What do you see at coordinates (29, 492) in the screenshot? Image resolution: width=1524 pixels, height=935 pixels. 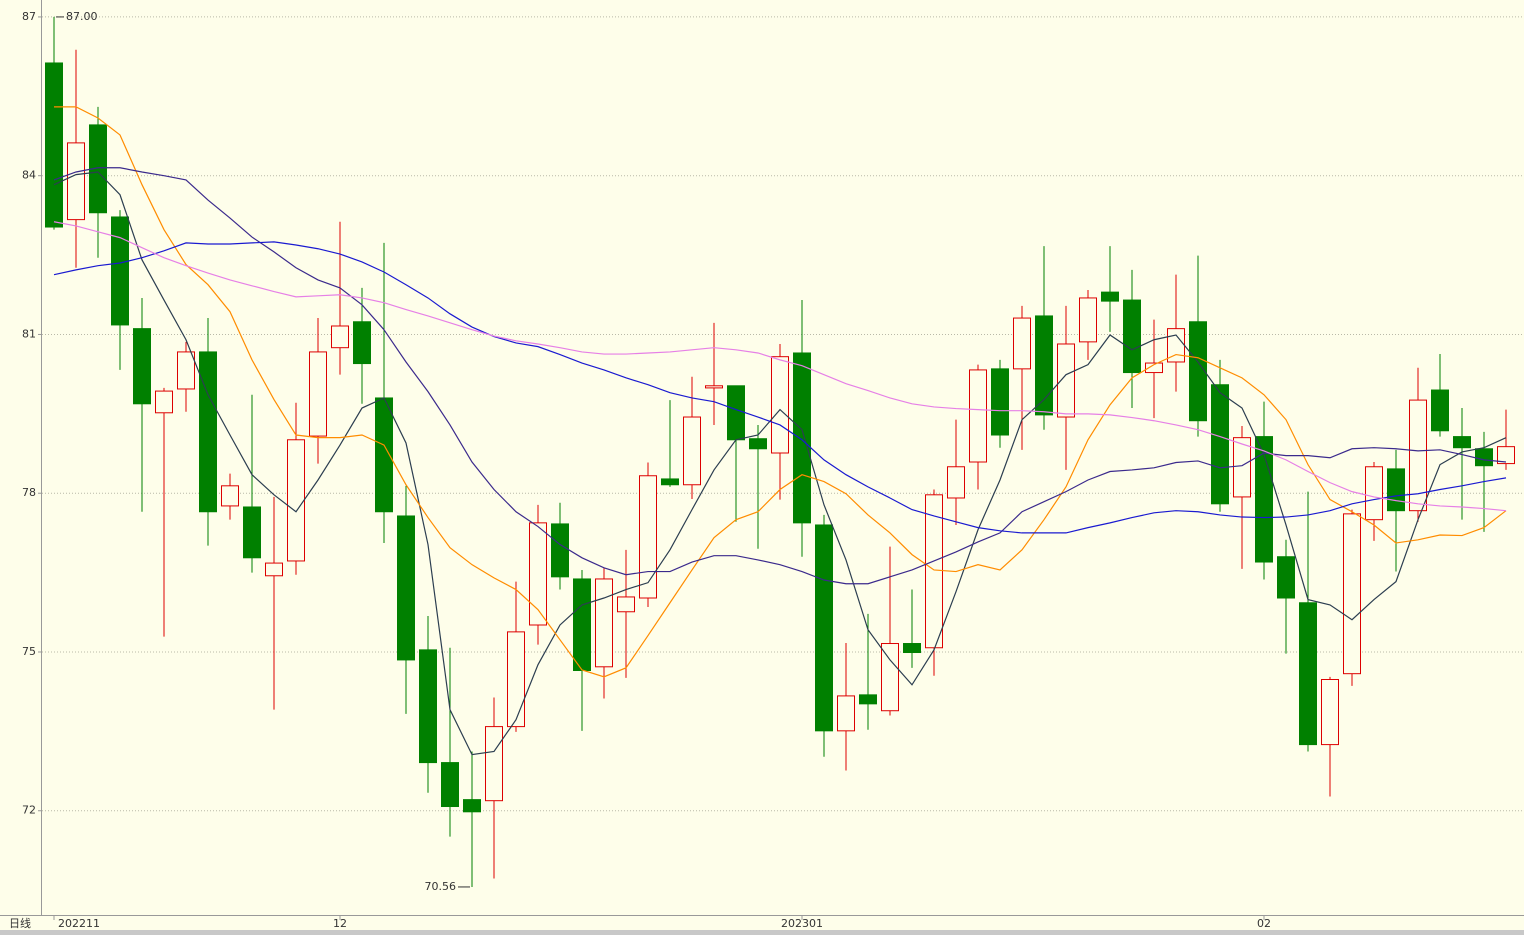 I see `y-tick-label: 78` at bounding box center [29, 492].